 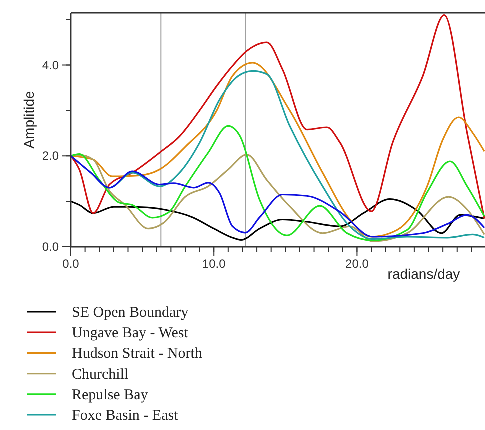 What do you see at coordinates (71, 264) in the screenshot?
I see `x-tick-label: 0.0` at bounding box center [71, 264].